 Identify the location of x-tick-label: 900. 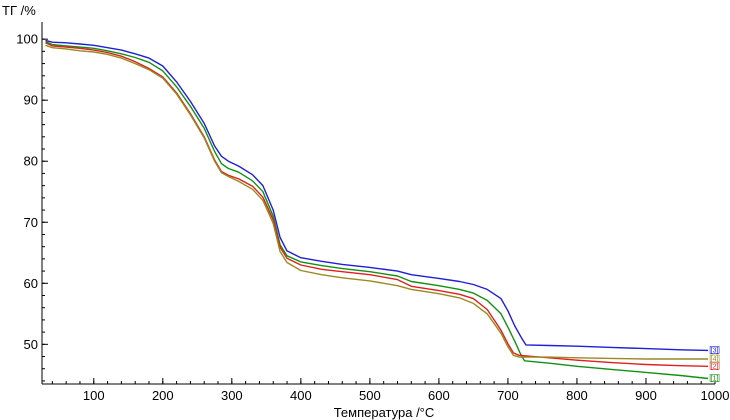
(646, 395).